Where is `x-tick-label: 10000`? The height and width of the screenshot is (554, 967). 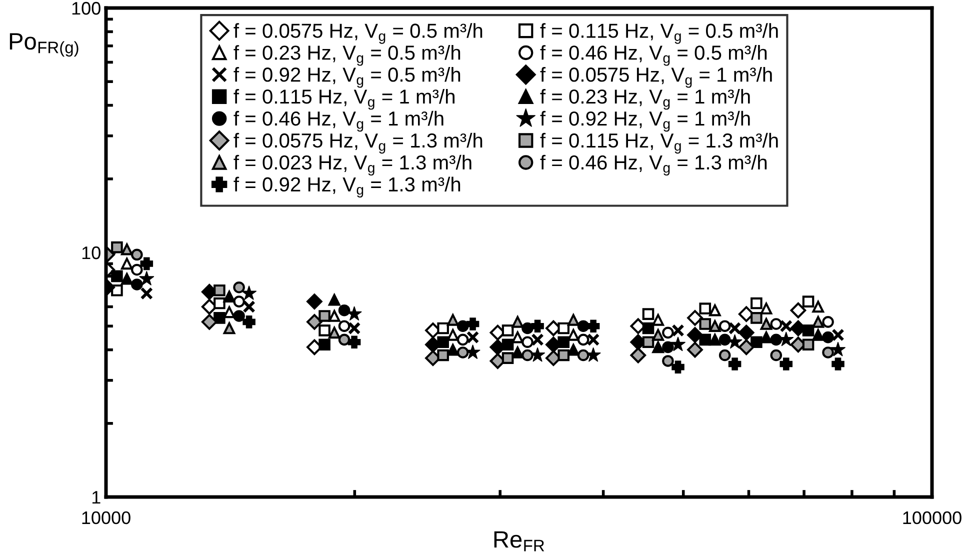 x-tick-label: 10000 is located at coordinates (106, 517).